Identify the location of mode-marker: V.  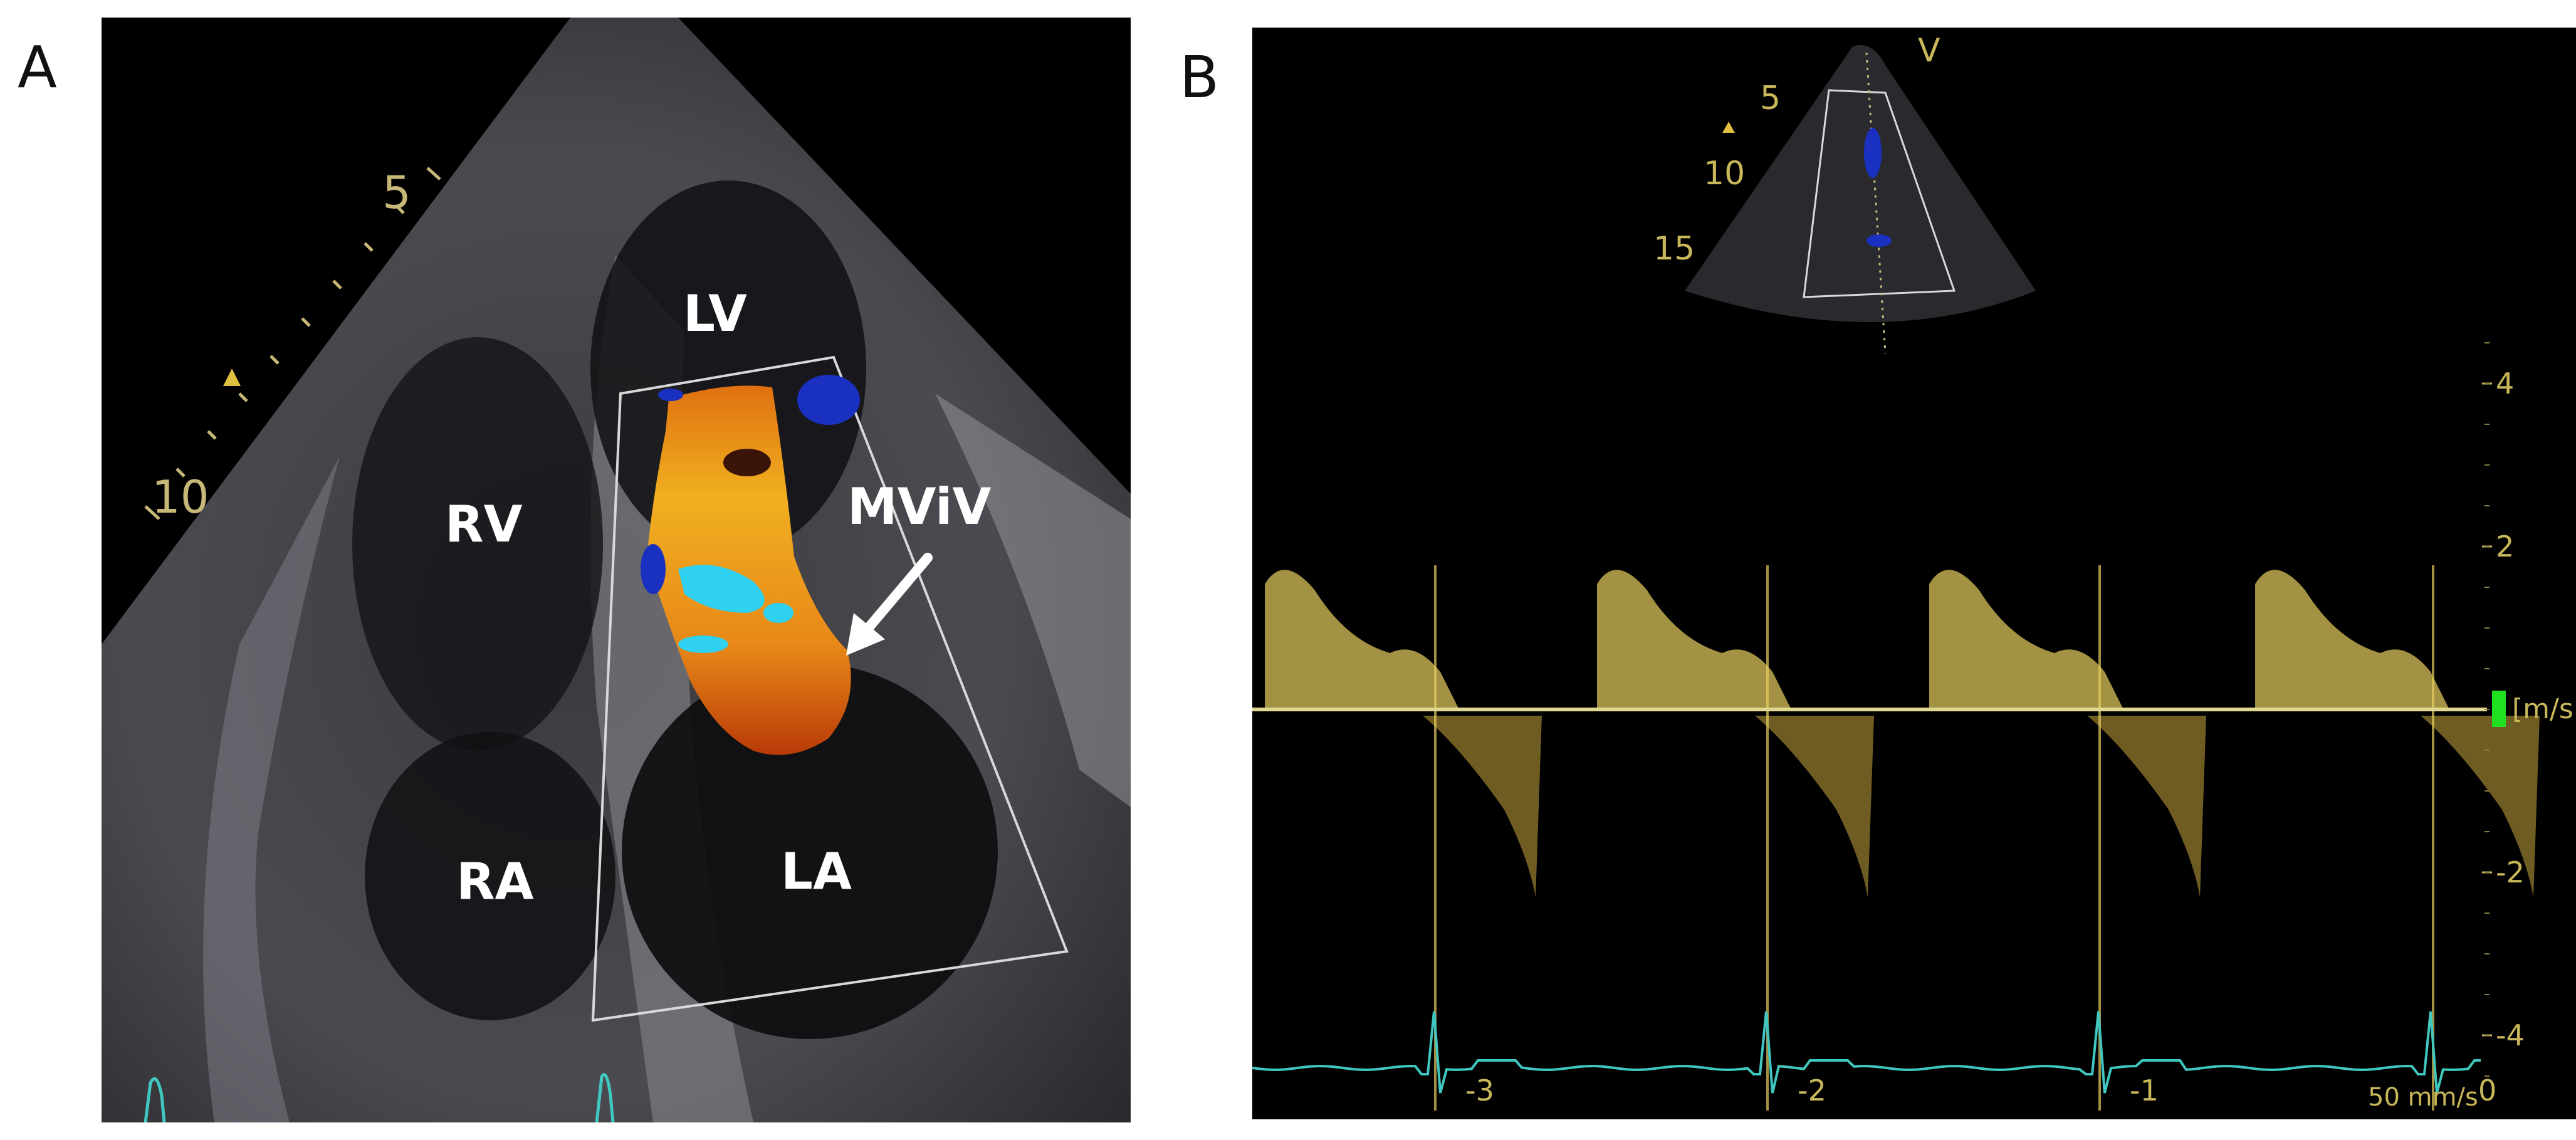
(1929, 51).